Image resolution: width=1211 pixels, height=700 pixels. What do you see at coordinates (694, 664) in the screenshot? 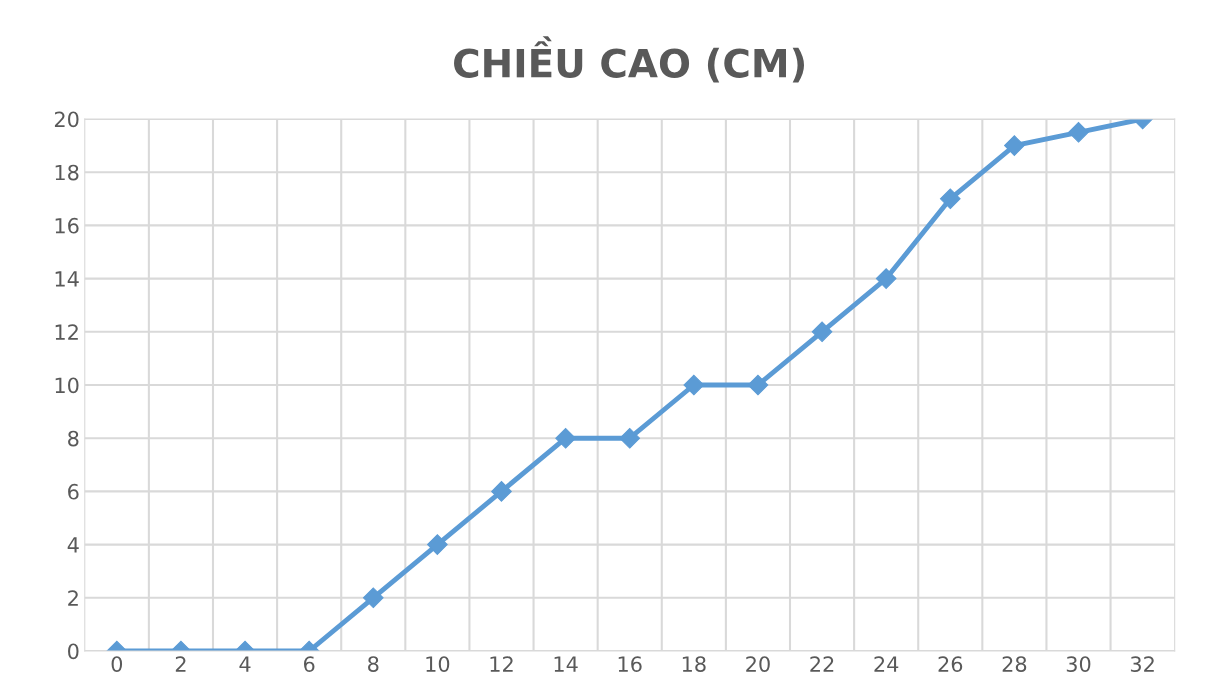
I see `x-tick-label: 18` at bounding box center [694, 664].